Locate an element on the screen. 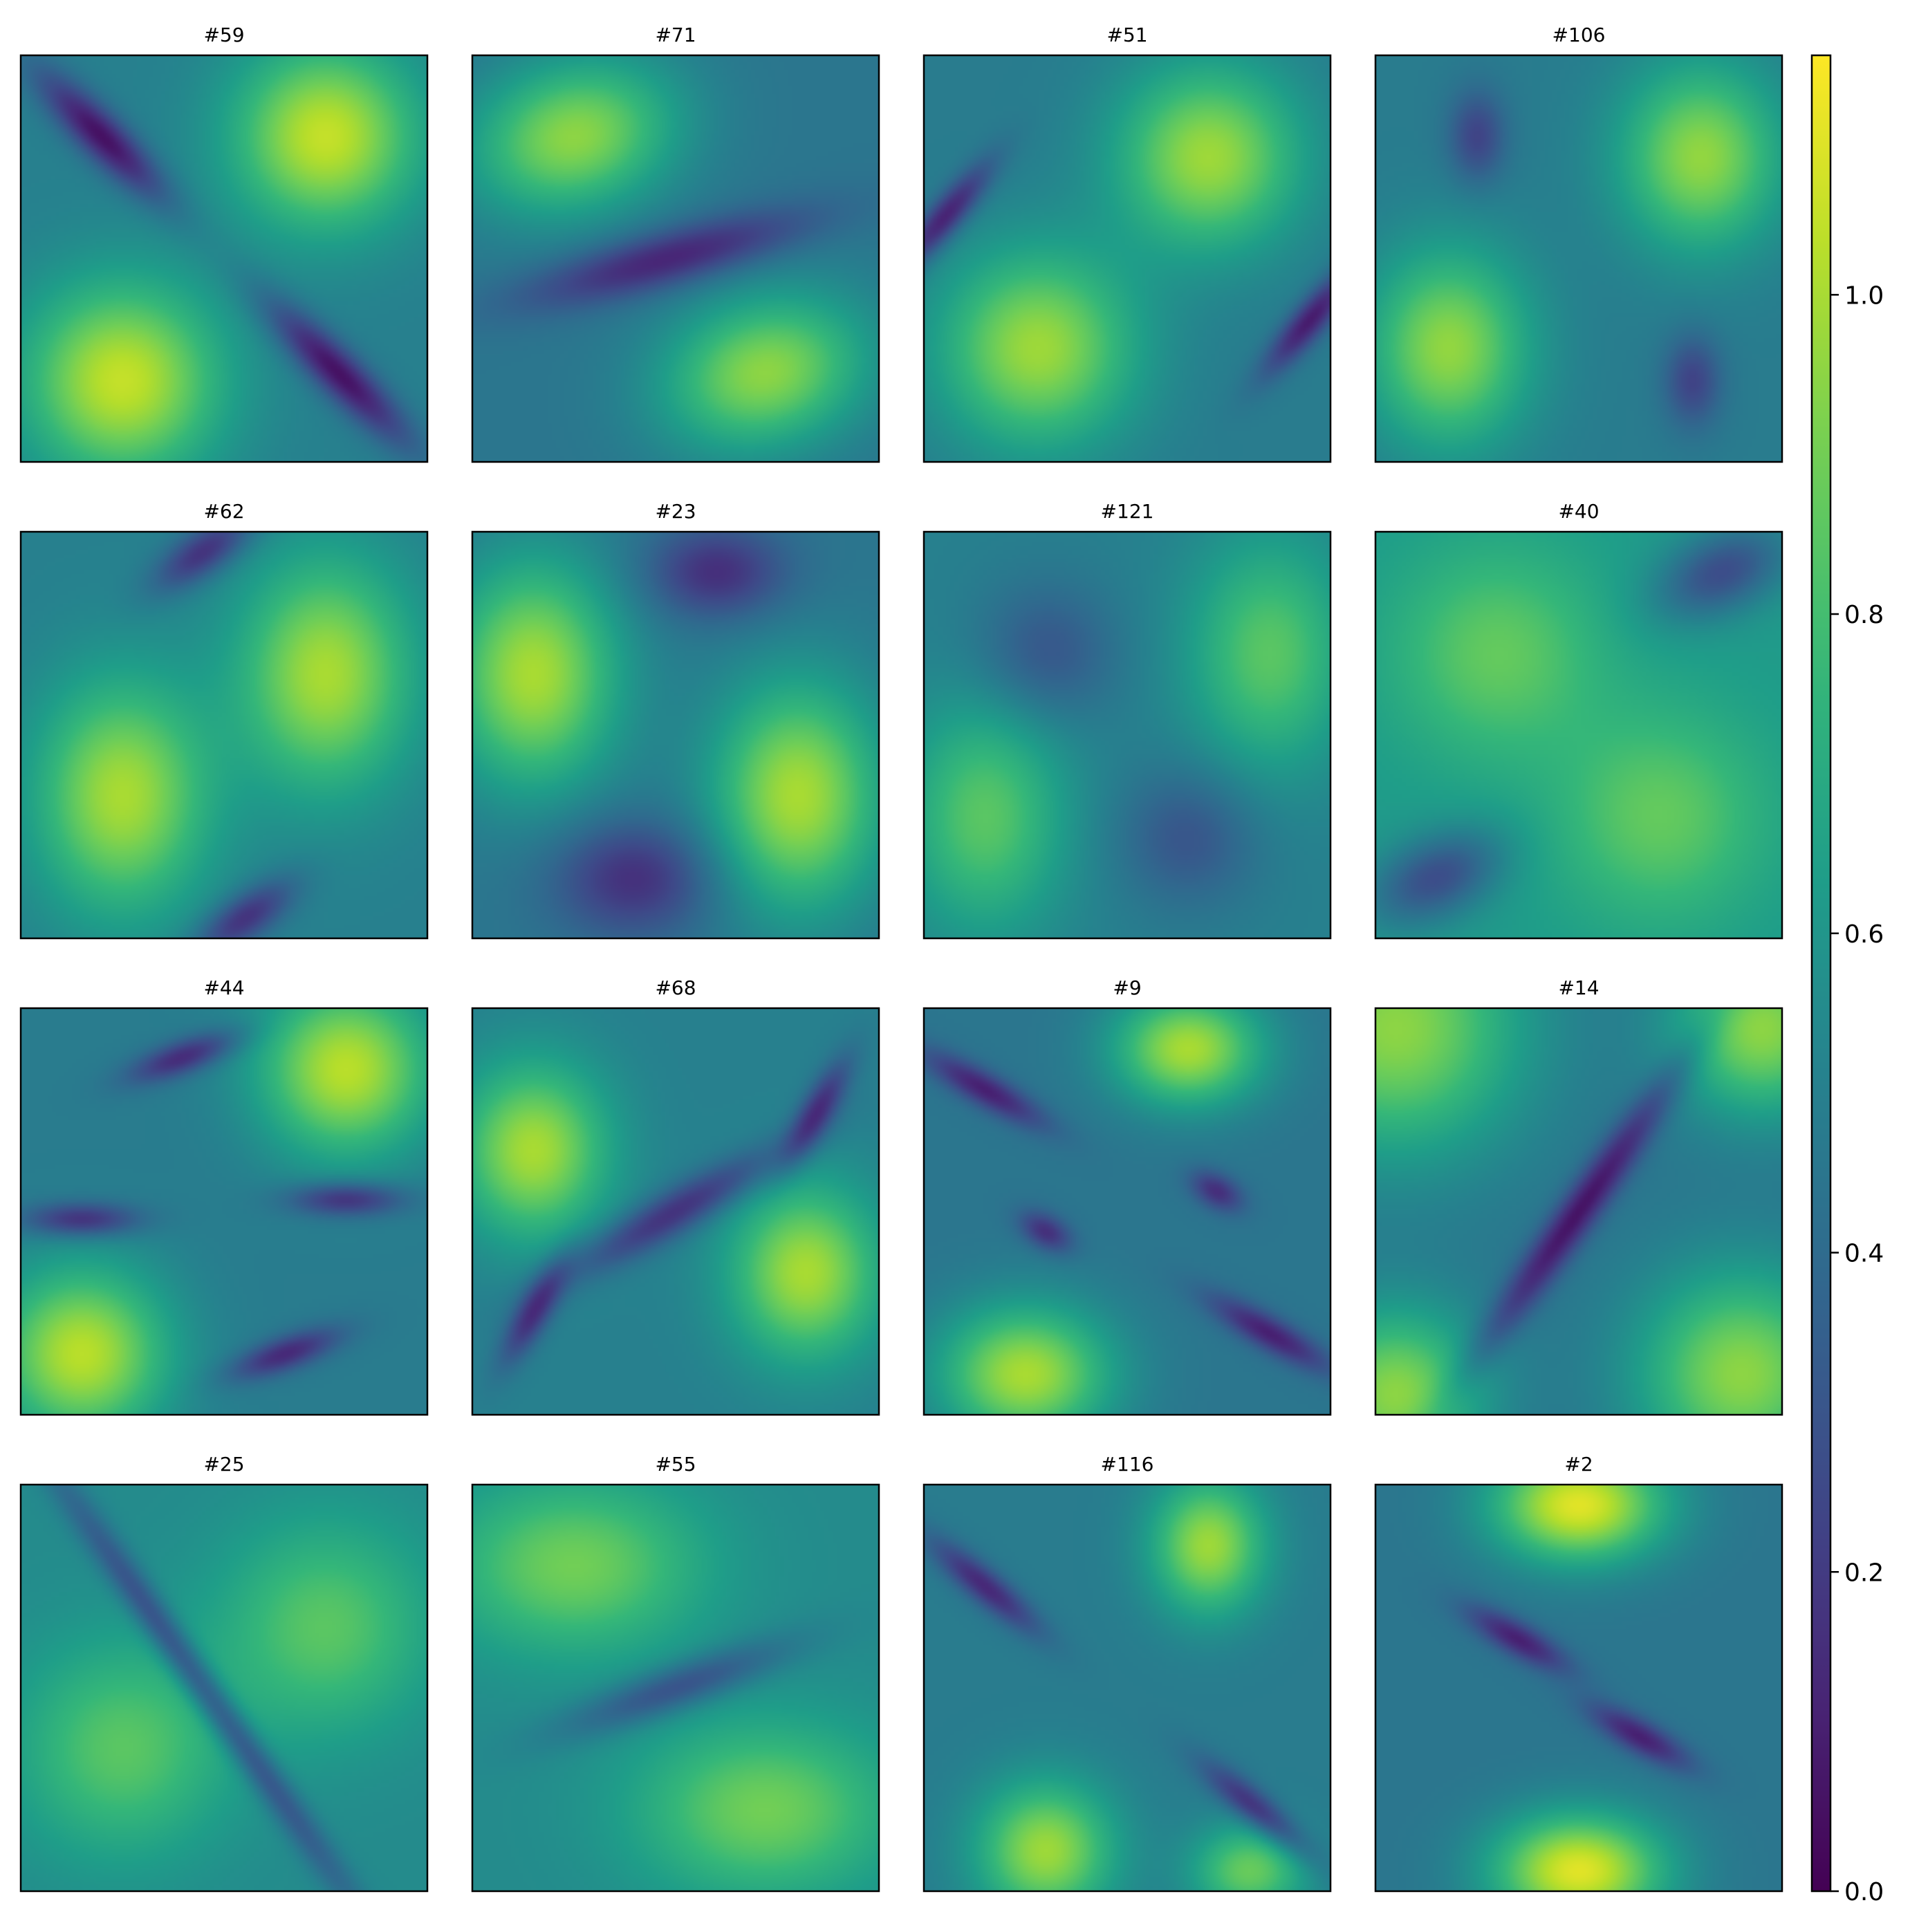 The image size is (1919, 1932). heatmap-panel: #44 is located at coordinates (224, 1196).